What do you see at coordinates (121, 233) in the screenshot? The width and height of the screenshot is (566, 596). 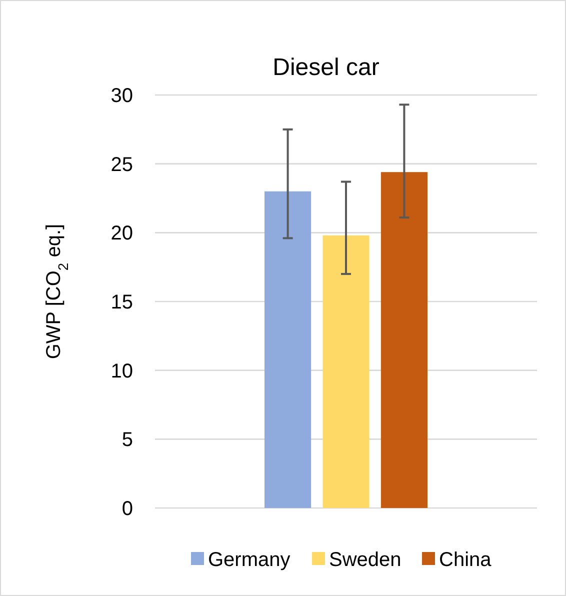 I see `y-tick-label: 20` at bounding box center [121, 233].